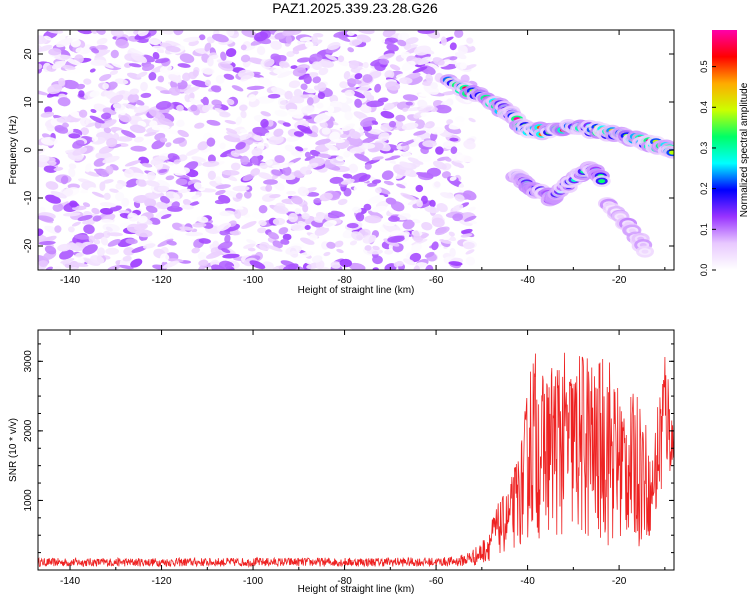  Describe the element at coordinates (355, 8) in the screenshot. I see `chart-title: PAZ1.2025.339.23.28.G26` at that location.